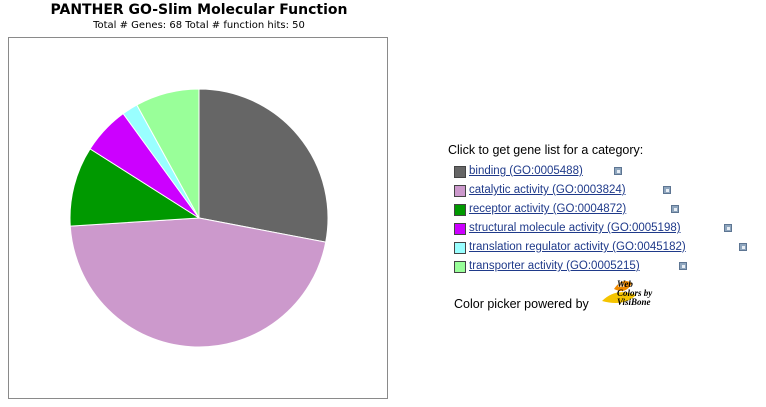 The image size is (766, 407). What do you see at coordinates (521, 304) in the screenshot?
I see `color-picker-credit: Color picker powered by` at bounding box center [521, 304].